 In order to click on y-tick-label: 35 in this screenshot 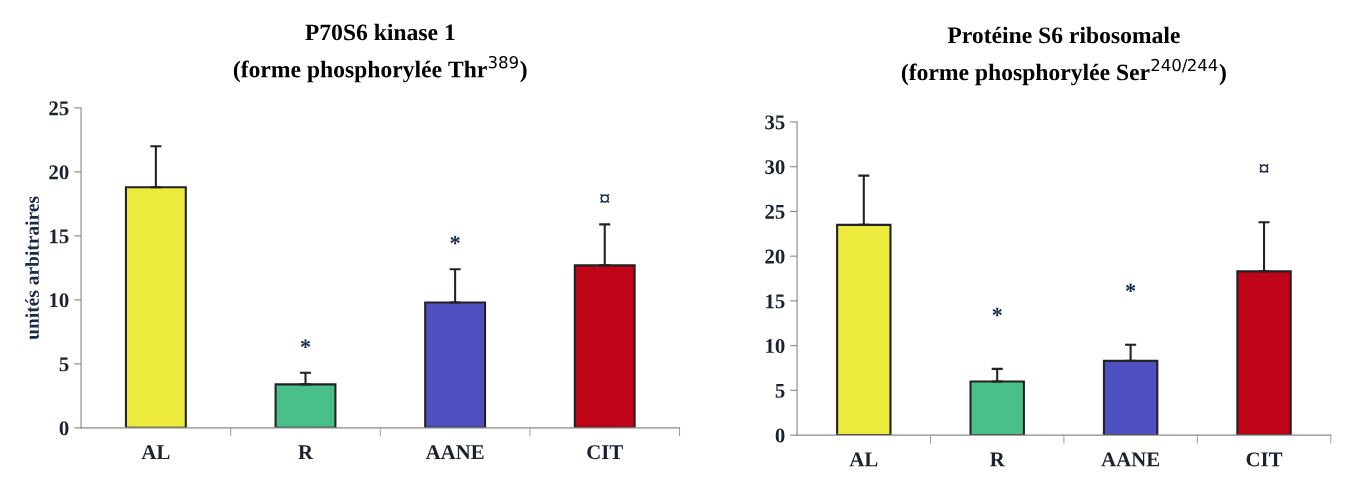, I will do `click(775, 122)`.